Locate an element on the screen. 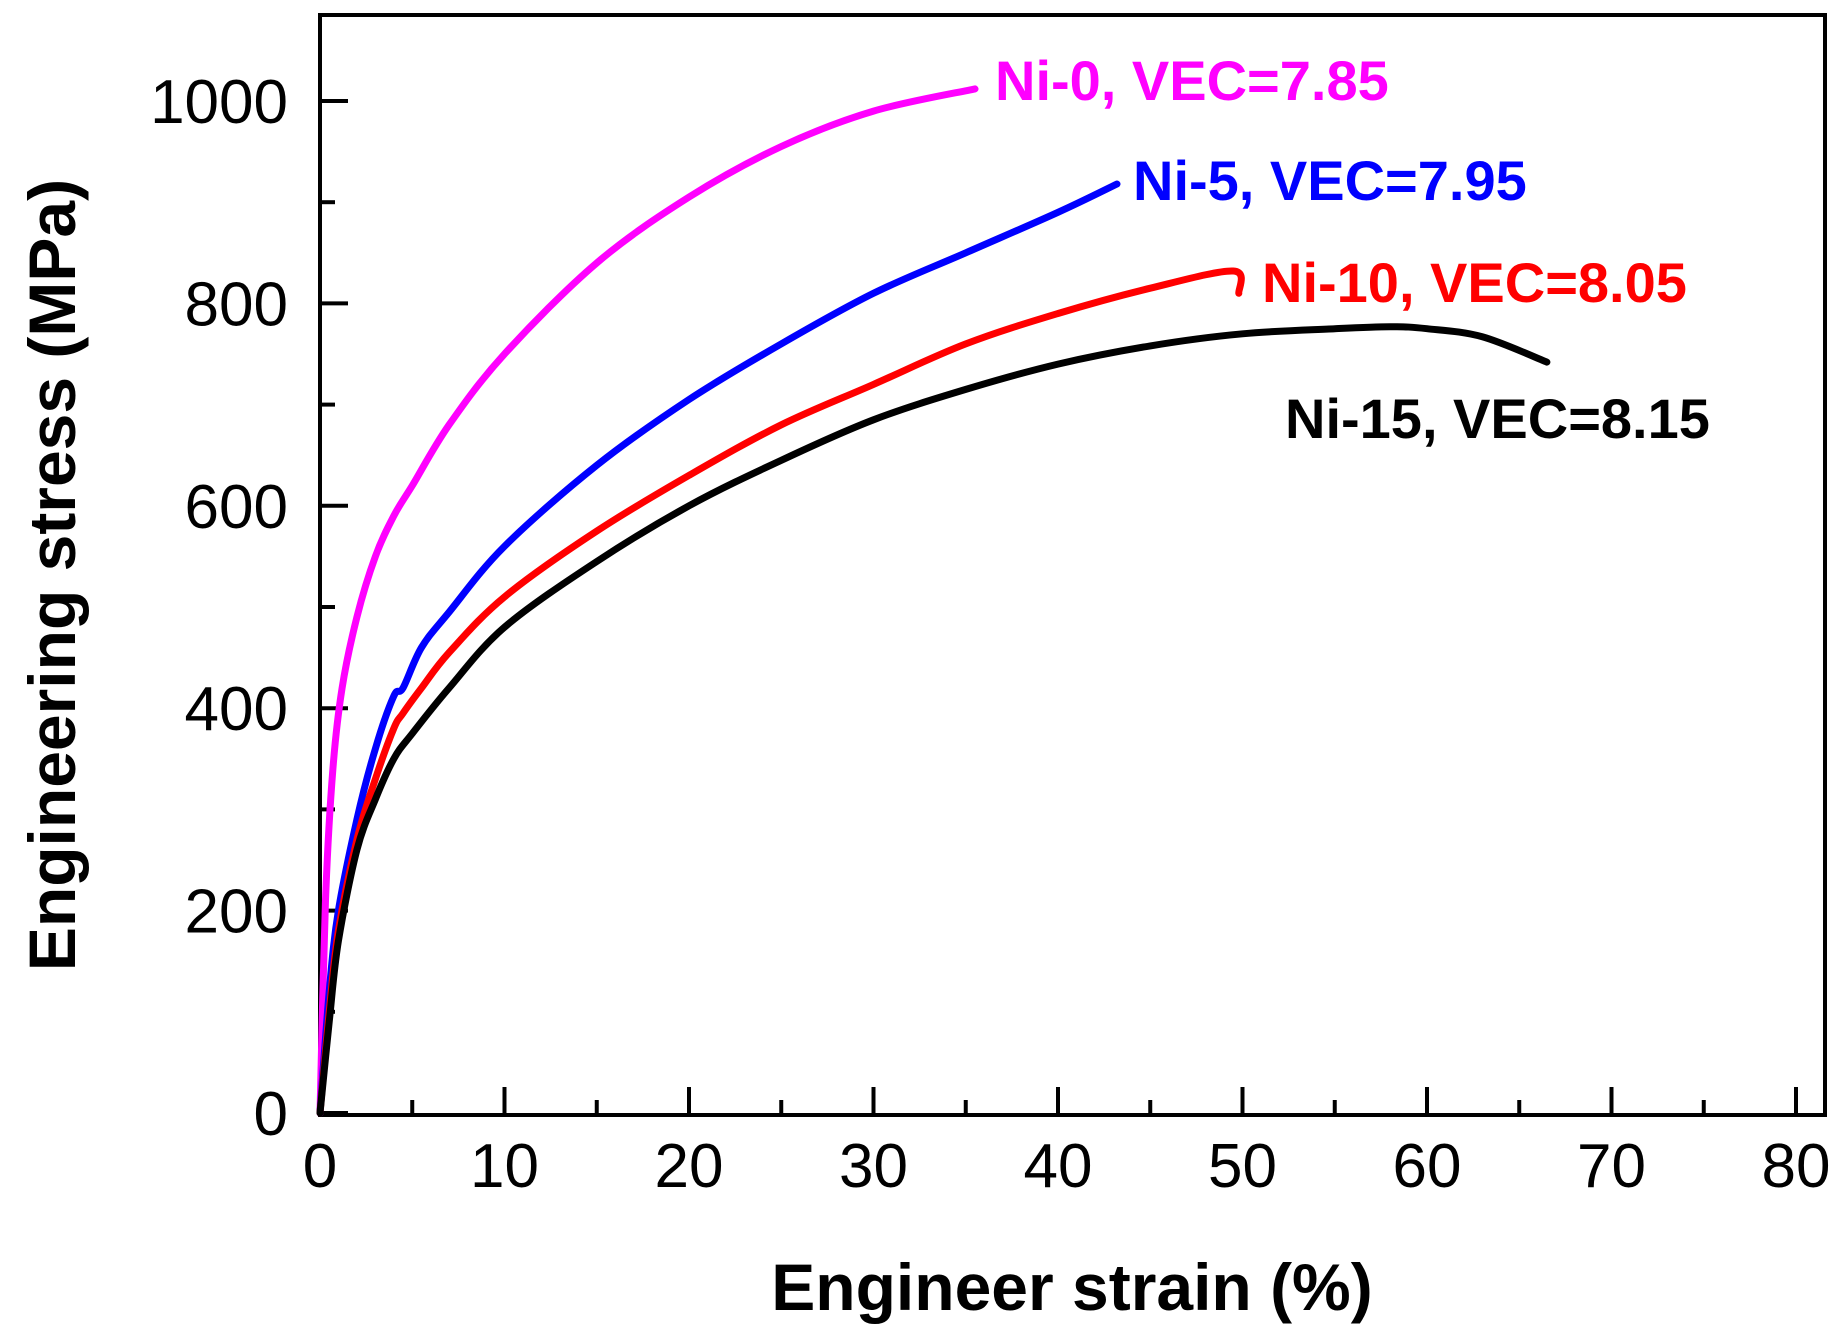 This screenshot has width=1839, height=1332. y-tick-label: 1000 is located at coordinates (219, 102).